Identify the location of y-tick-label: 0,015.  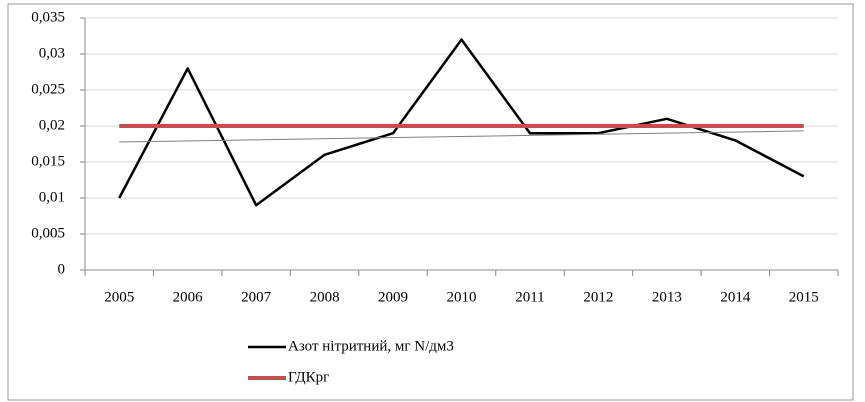
(48, 161).